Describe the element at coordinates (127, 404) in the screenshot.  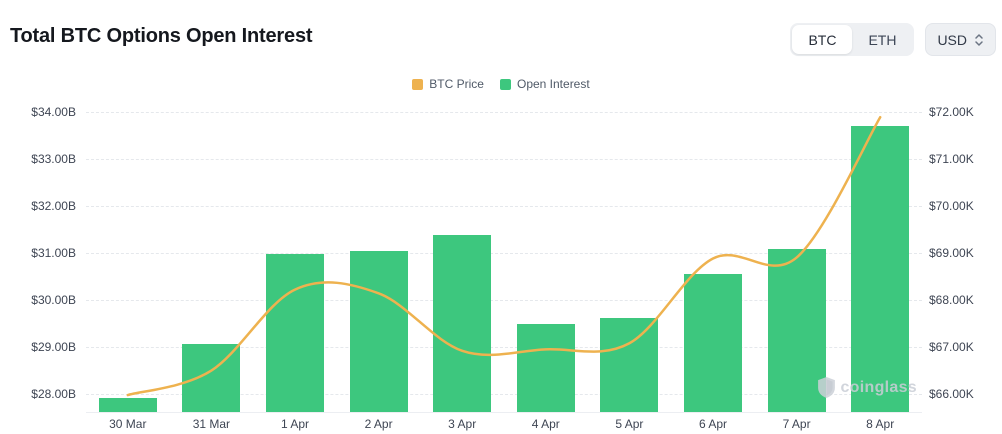
I see `bar-30-mar` at that location.